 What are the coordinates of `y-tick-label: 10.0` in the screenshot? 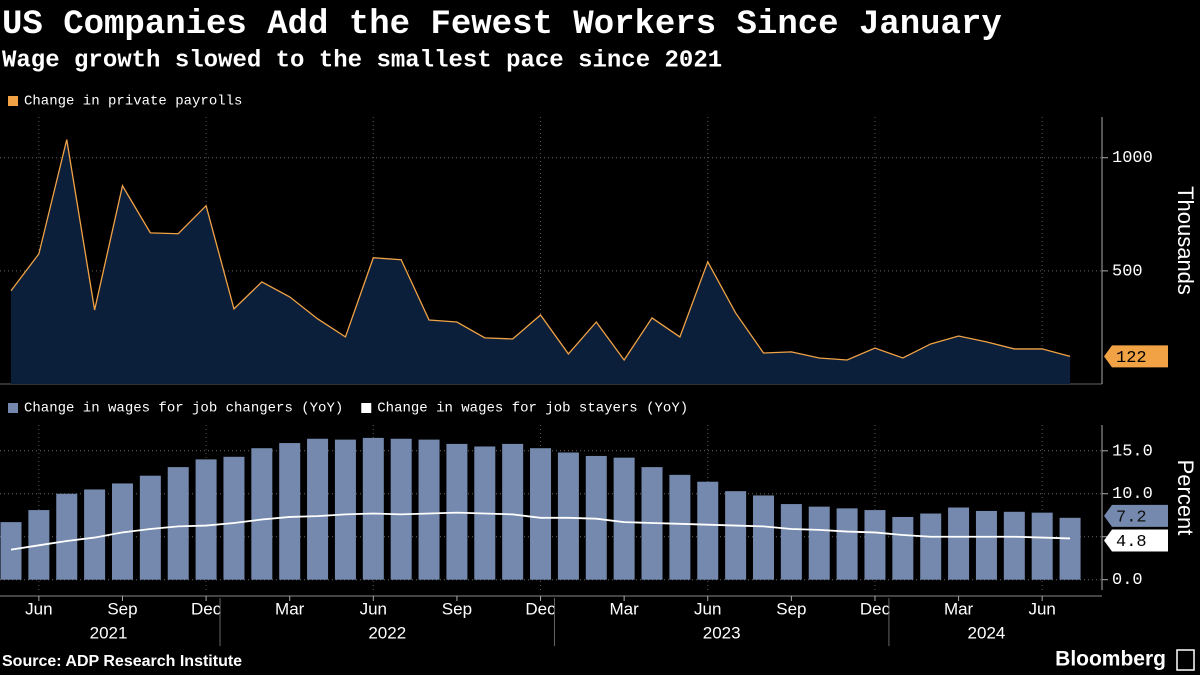 It's located at (1132, 494).